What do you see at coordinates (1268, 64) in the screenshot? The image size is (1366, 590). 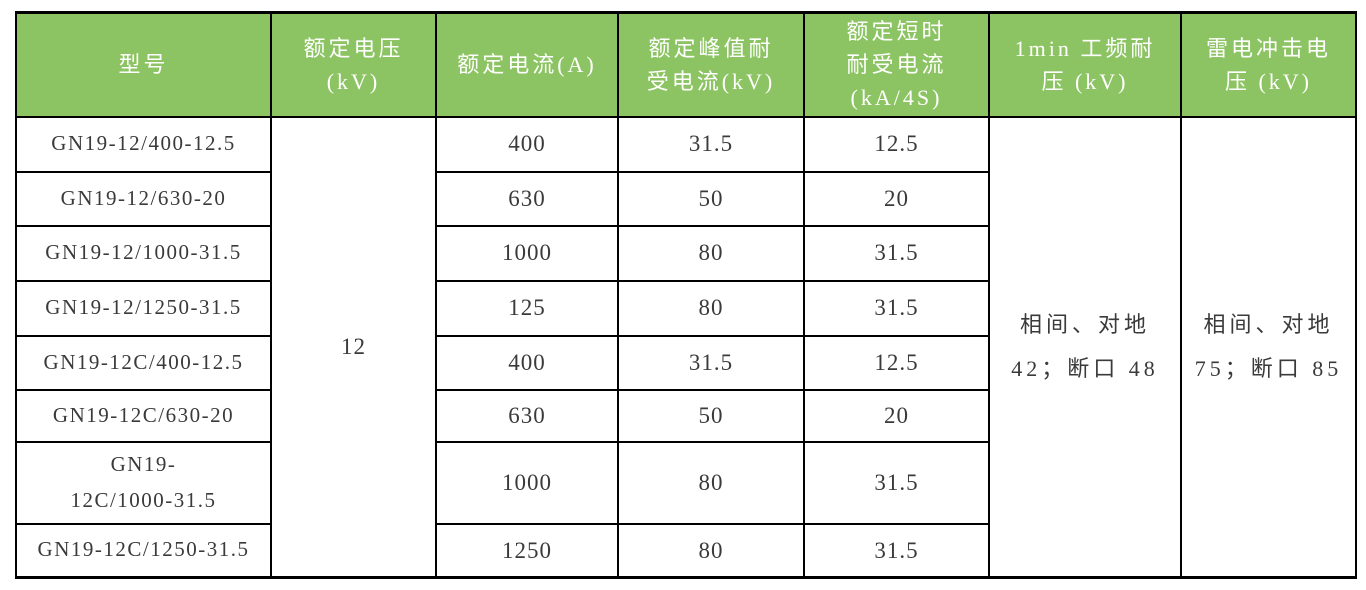 I see `col-header-lightning-impulse: 雷电冲击电 压 (kV)` at bounding box center [1268, 64].